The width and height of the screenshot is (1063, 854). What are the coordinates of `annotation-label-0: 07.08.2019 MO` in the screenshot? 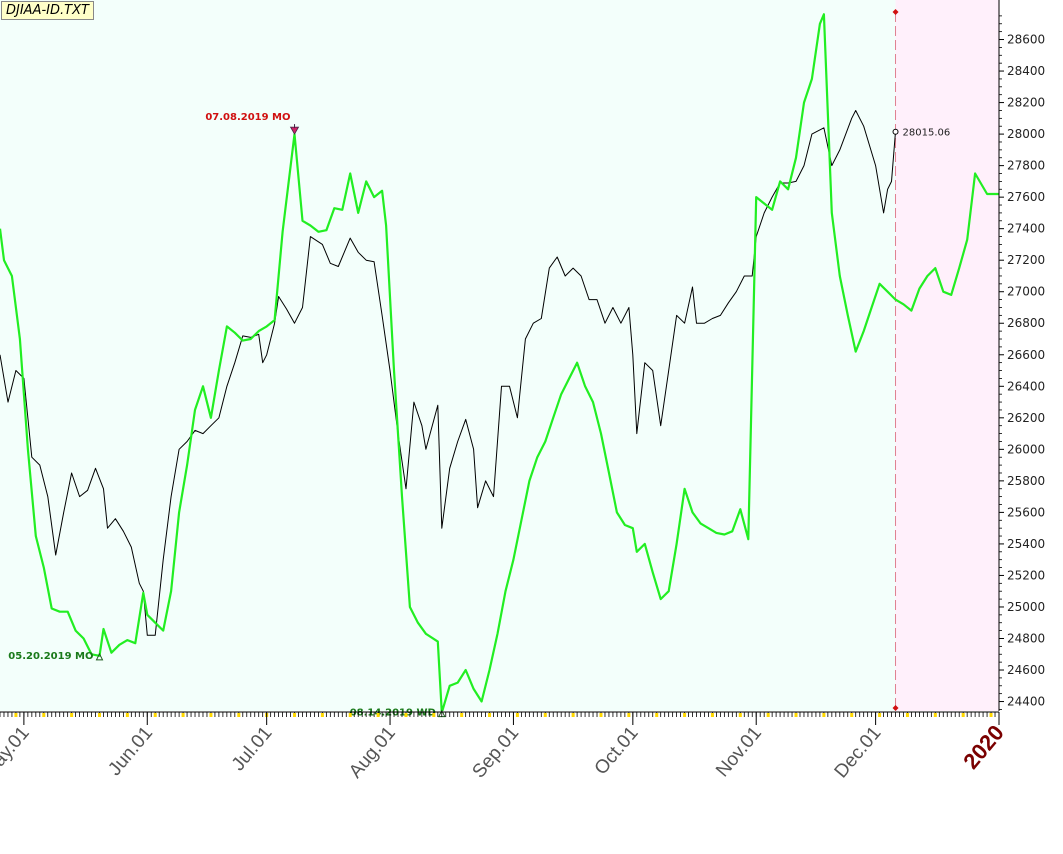 It's located at (247, 117).